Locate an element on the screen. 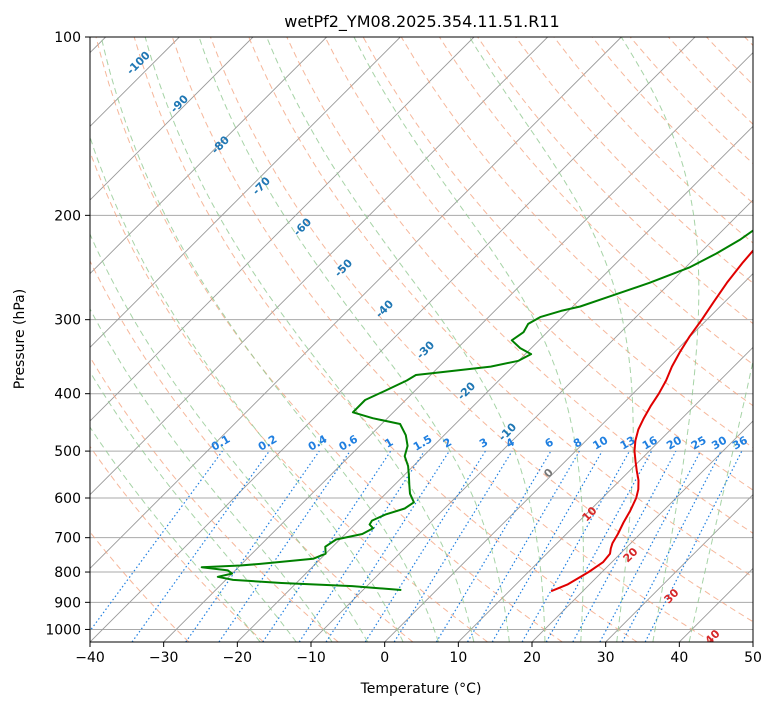 This screenshot has width=775, height=708. mixing-ratio-label: 3 is located at coordinates (483, 443).